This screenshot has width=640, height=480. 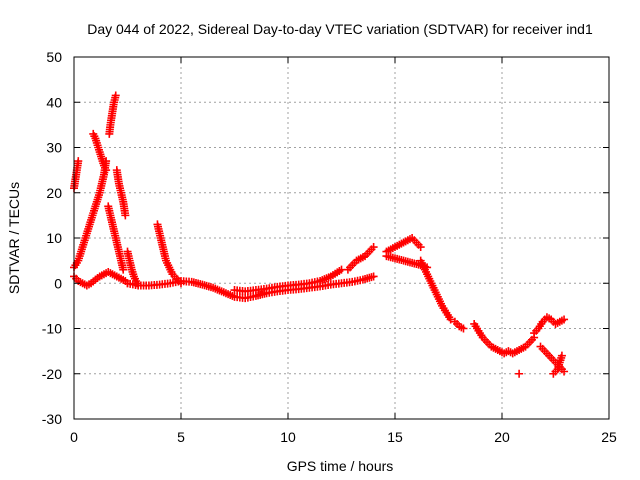 I want to click on x-tick-label: 25, so click(x=609, y=437).